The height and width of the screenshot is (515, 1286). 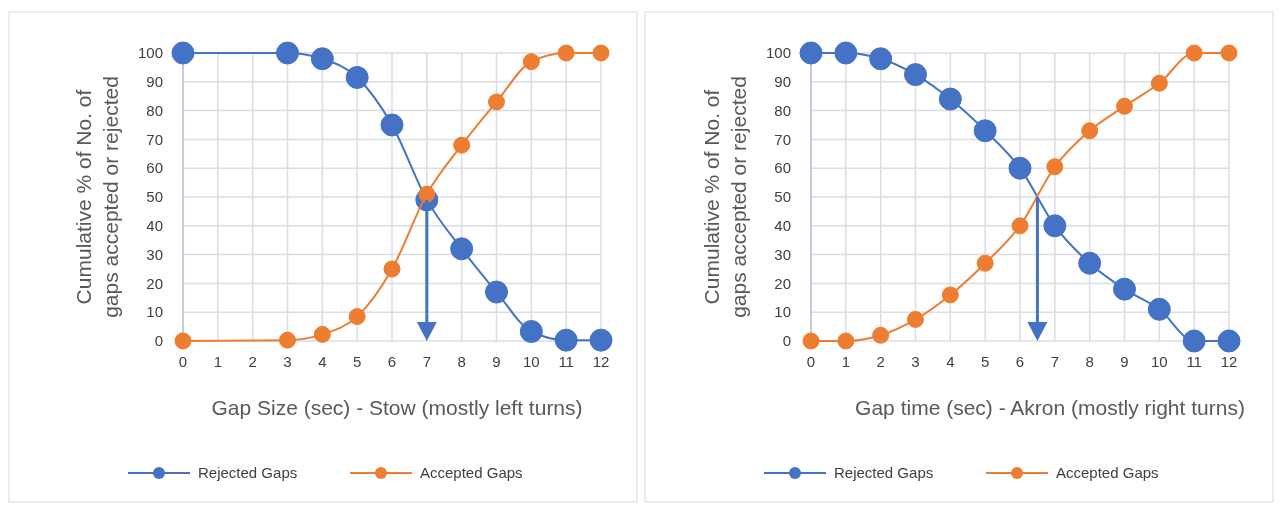 What do you see at coordinates (1050, 407) in the screenshot?
I see `x-axis-title: Gap time (sec) - Akron (mostly right turns)` at bounding box center [1050, 407].